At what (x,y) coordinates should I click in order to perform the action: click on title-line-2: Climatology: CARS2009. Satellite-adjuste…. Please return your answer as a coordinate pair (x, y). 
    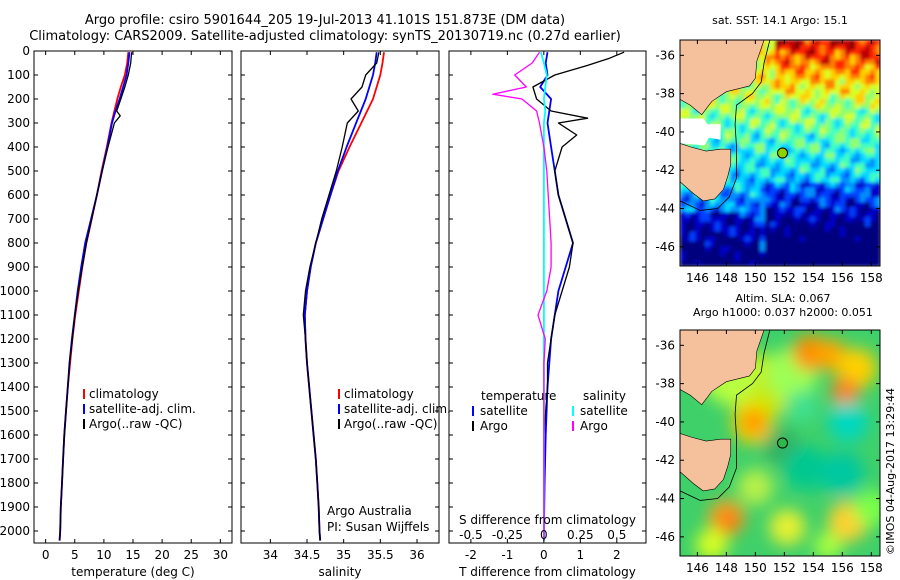
    Looking at the image, I should click on (325, 36).